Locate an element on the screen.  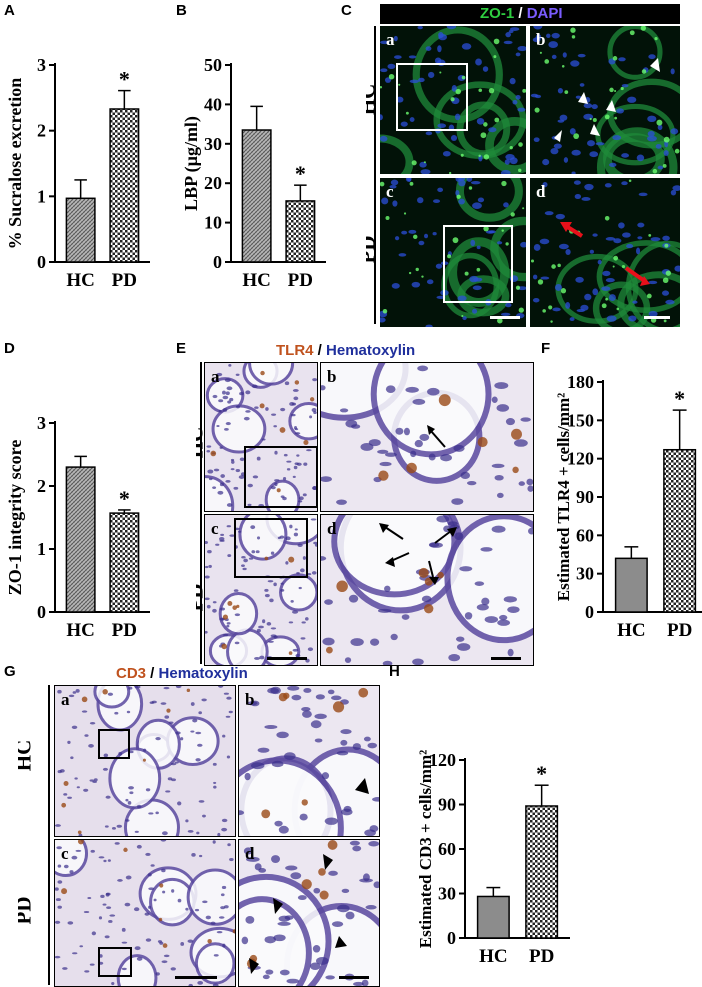
y-axis-label-F: Estimated TLR4 + cells/mm² is located at coordinates (563, 497).